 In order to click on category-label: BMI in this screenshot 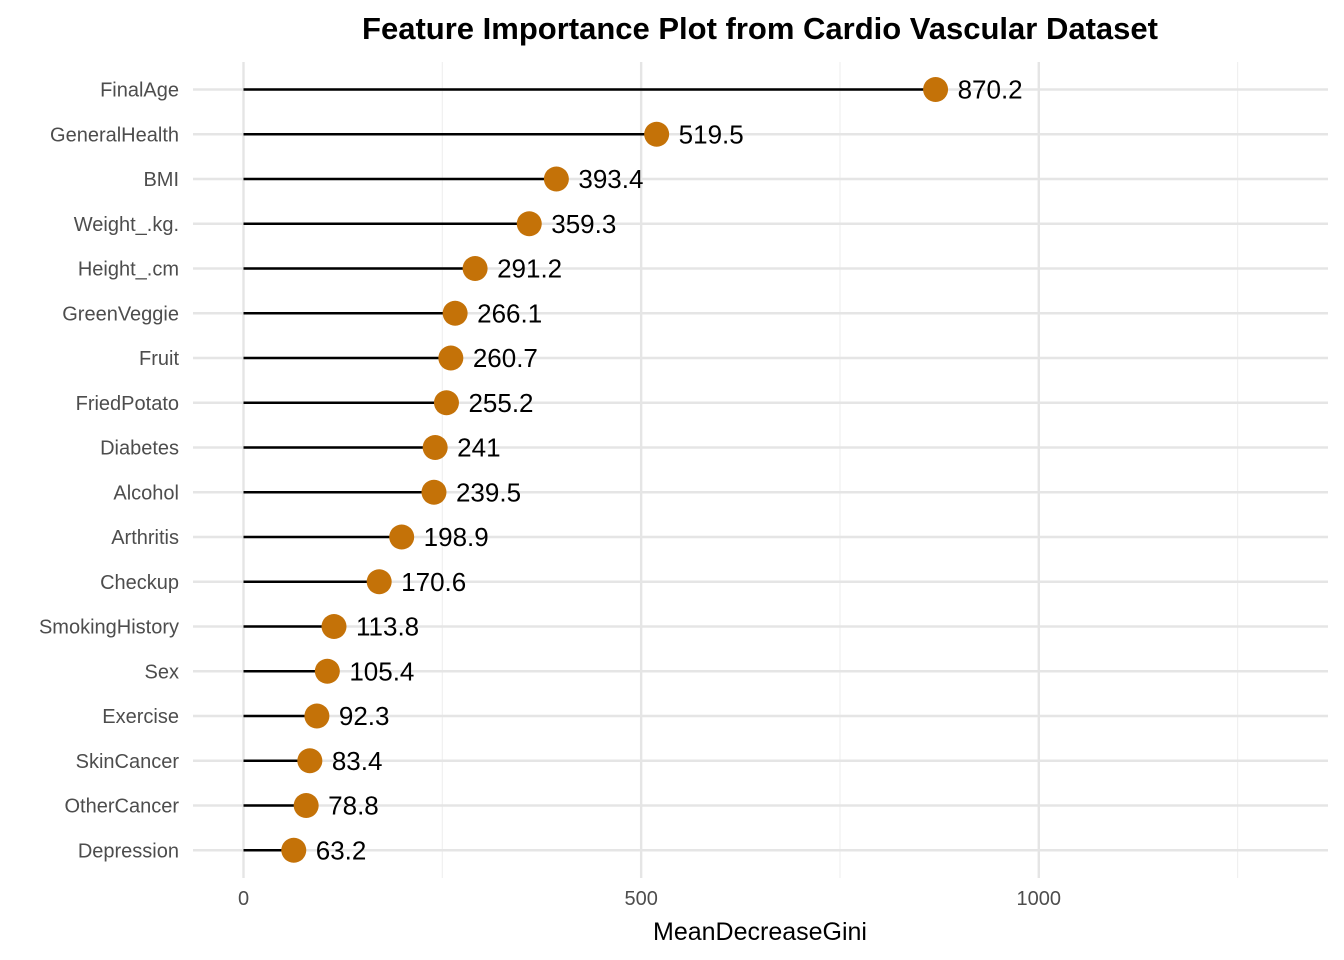, I will do `click(161, 180)`.